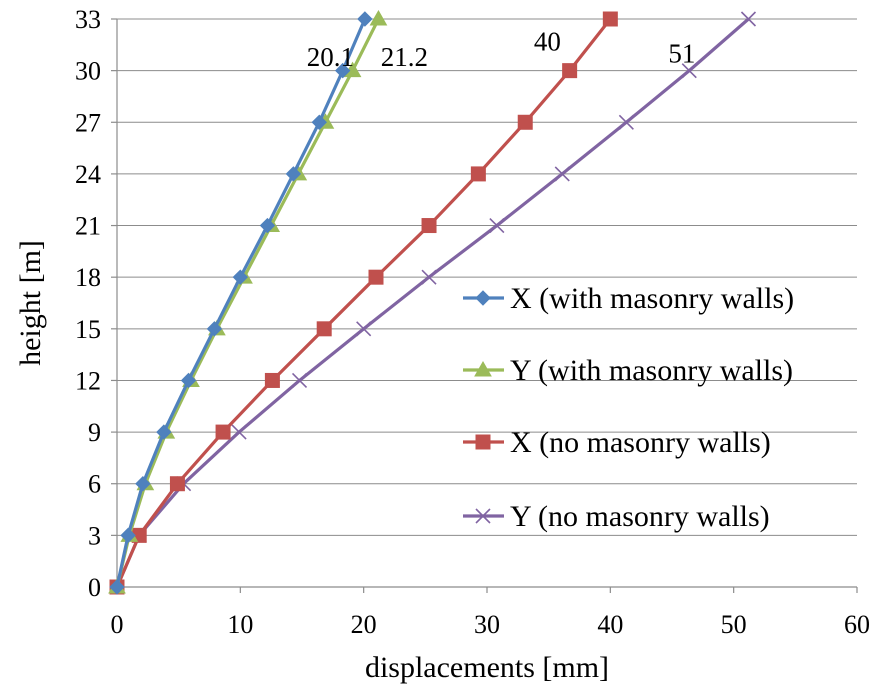 This screenshot has height=687, width=888. Describe the element at coordinates (640, 516) in the screenshot. I see `legend-label: Y (no masonry walls)` at that location.